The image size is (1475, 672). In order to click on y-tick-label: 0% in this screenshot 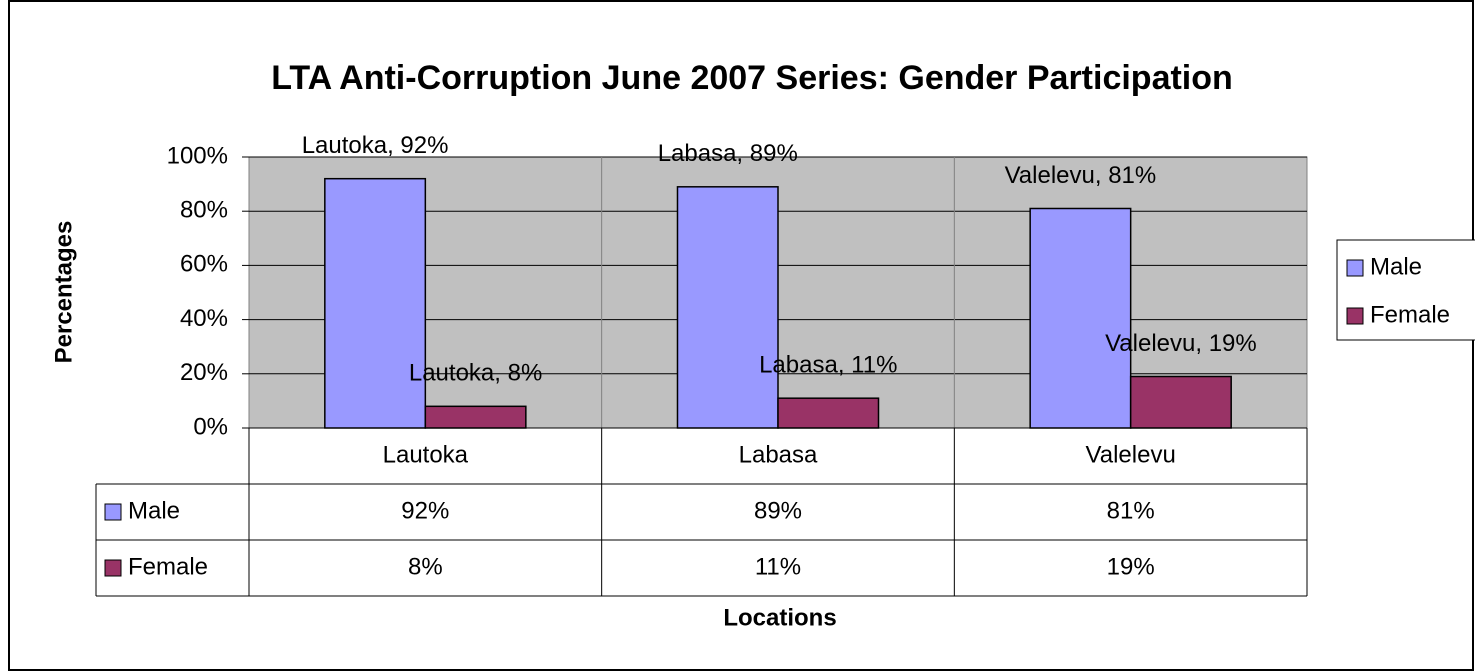, I will do `click(210, 426)`.